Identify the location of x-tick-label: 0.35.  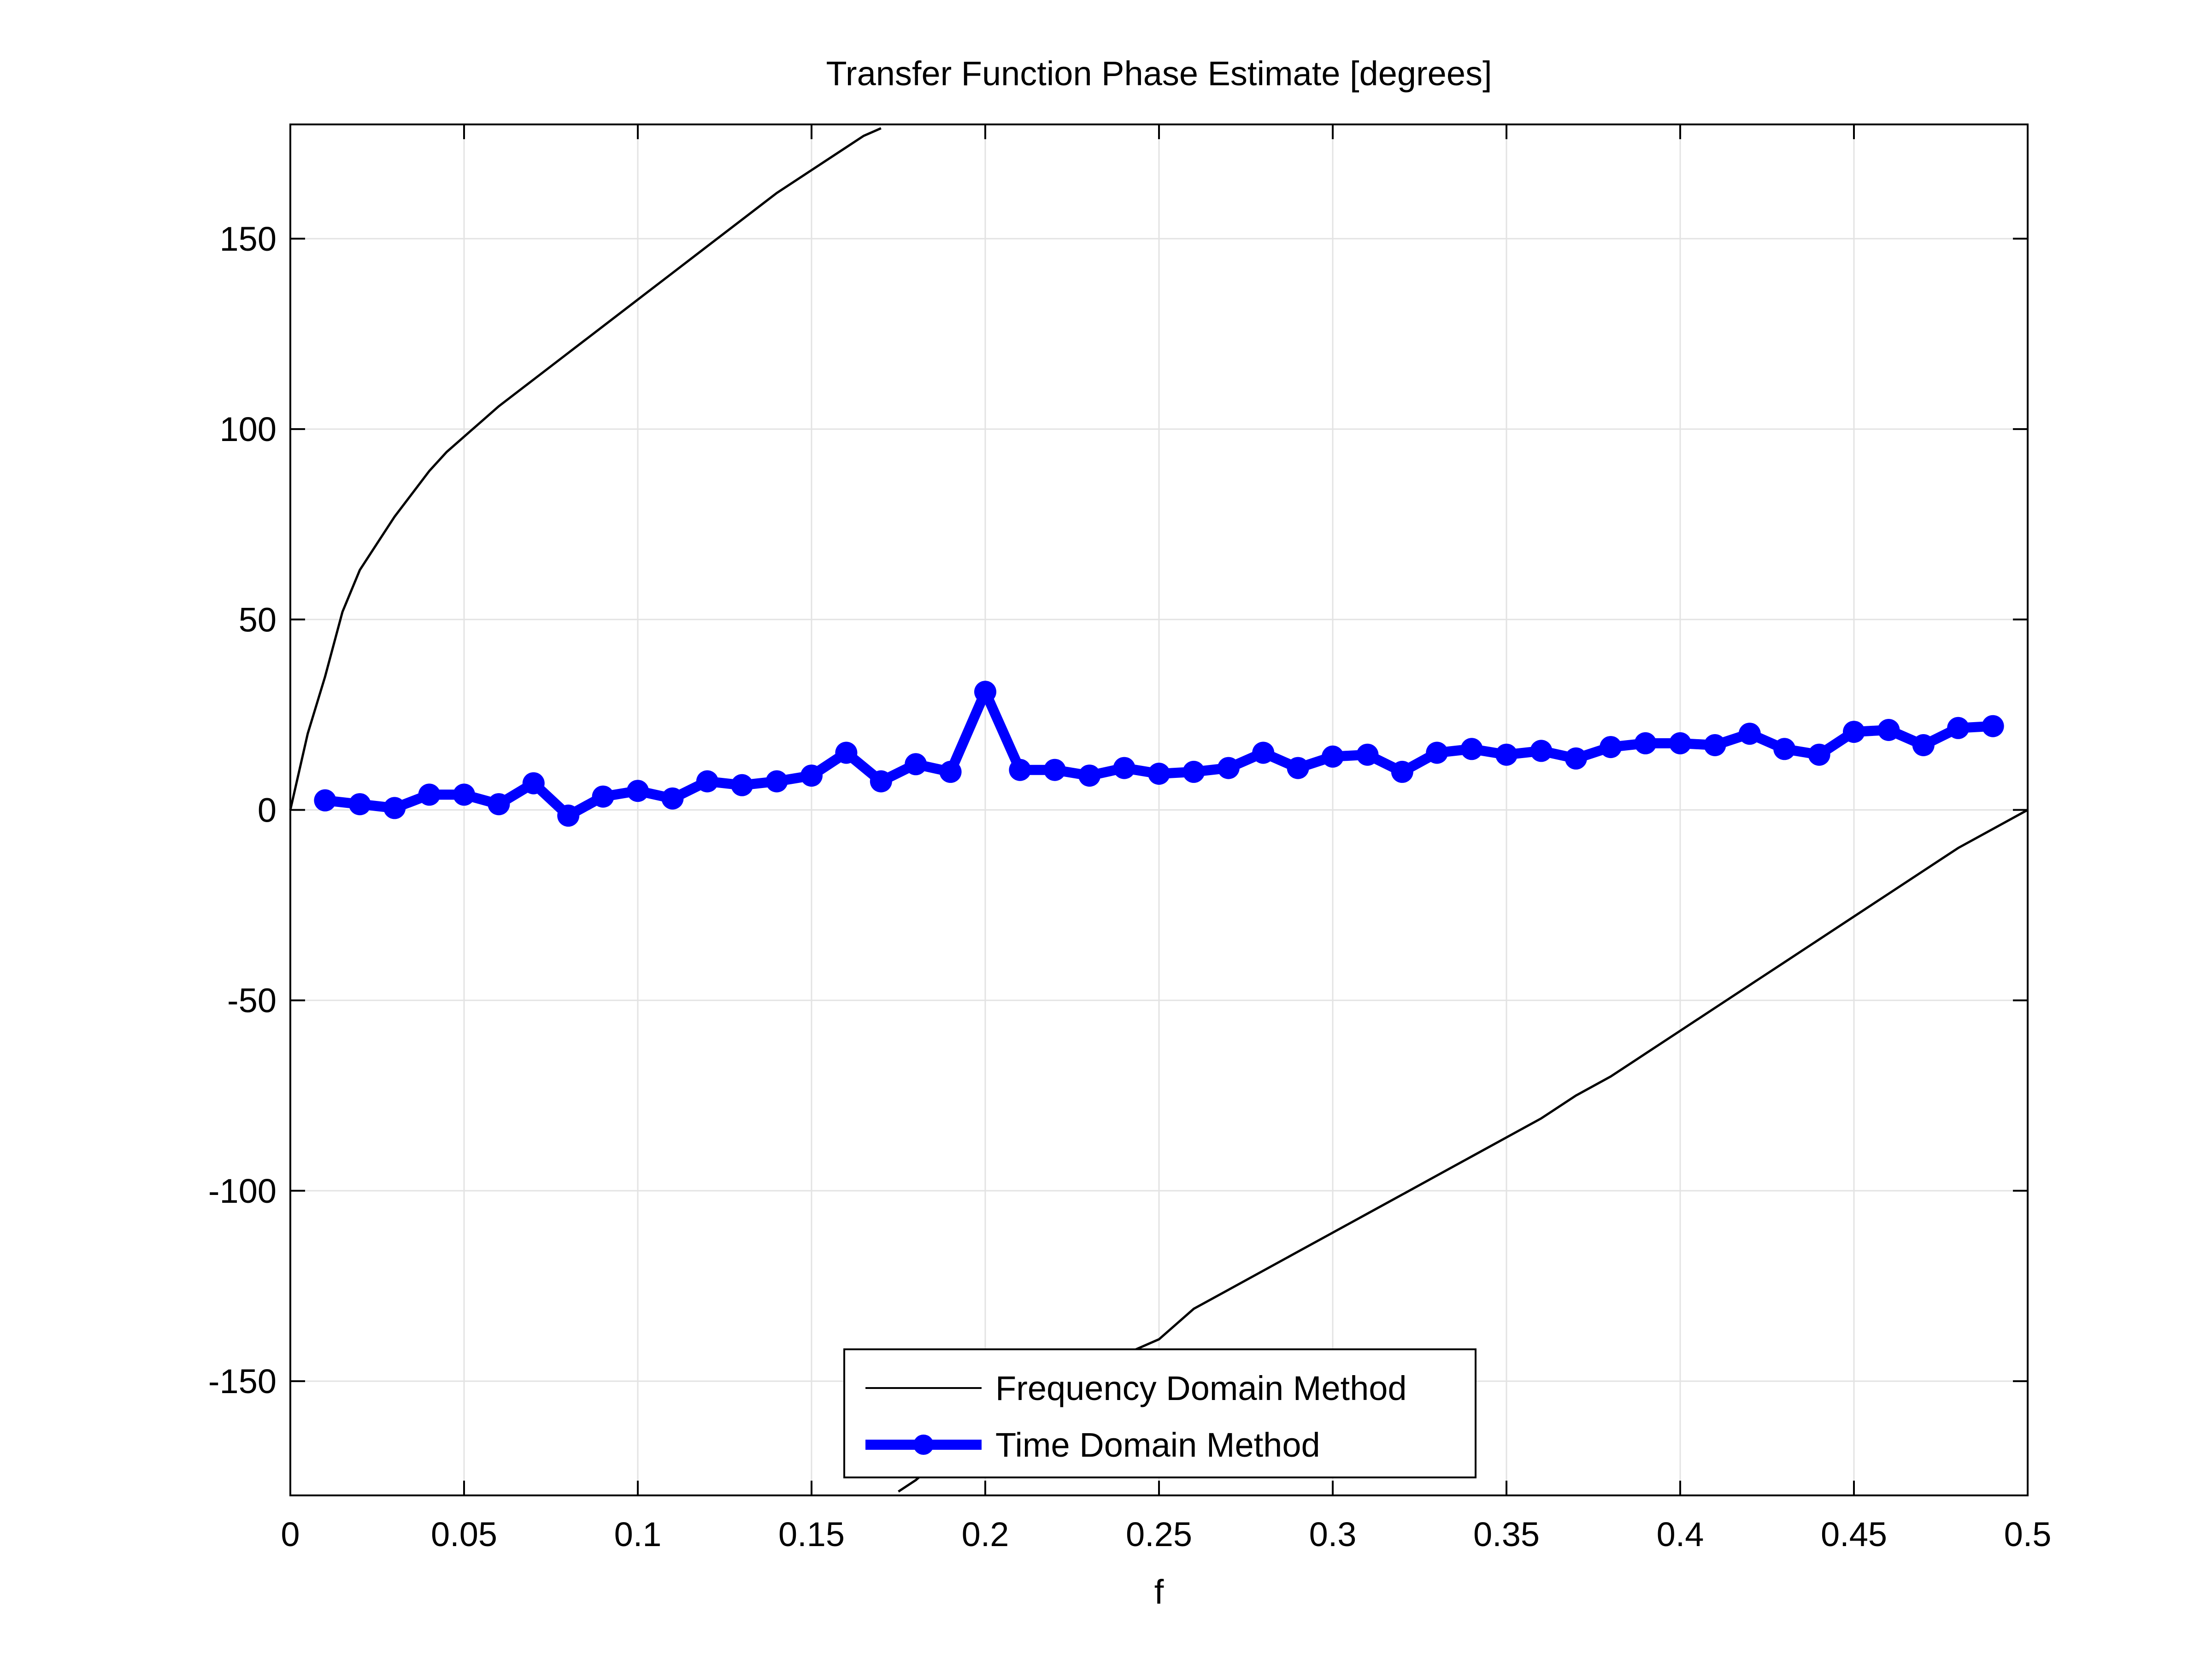
(1506, 1534).